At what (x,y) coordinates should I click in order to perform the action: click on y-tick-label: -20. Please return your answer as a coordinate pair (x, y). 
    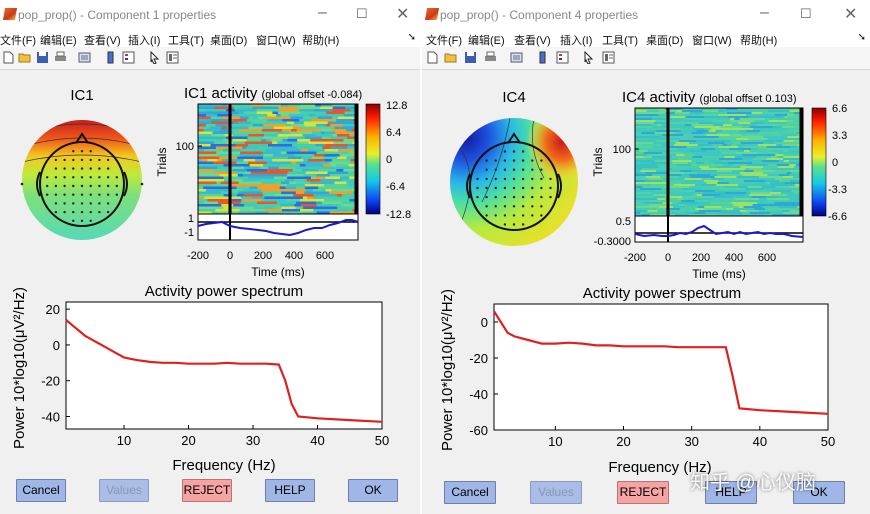
    Looking at the image, I should click on (50, 381).